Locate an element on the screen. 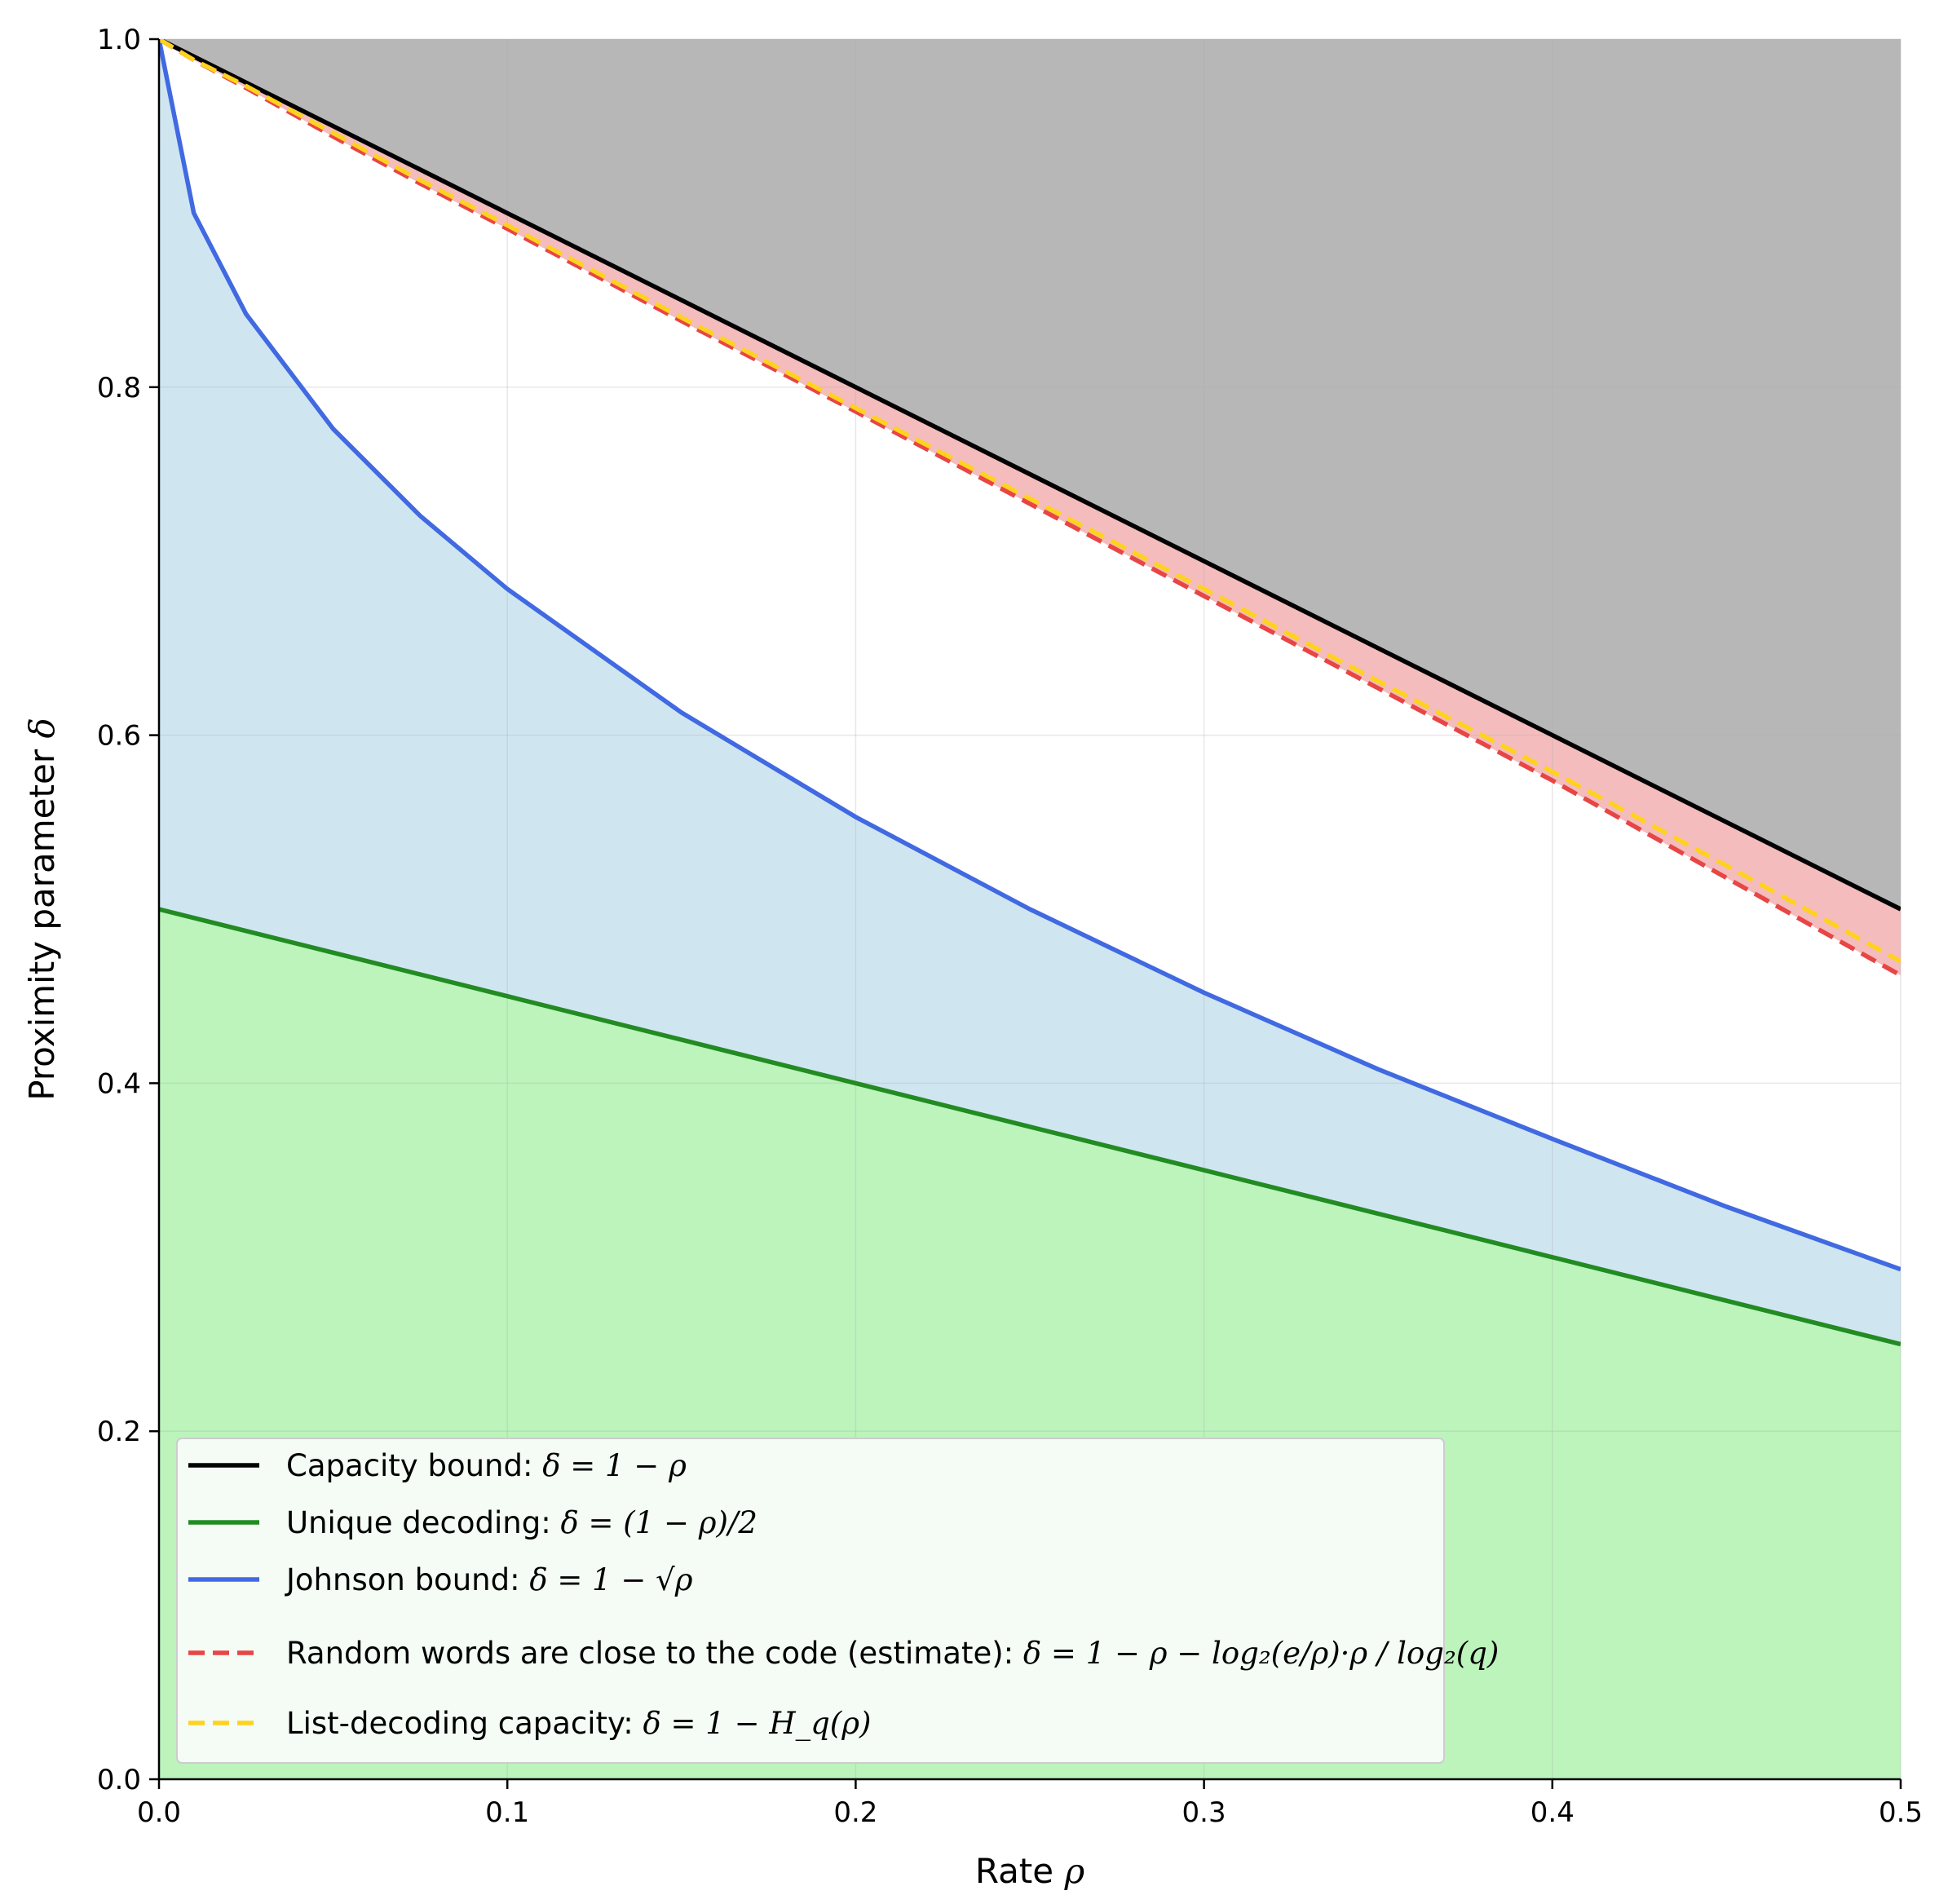 This screenshot has height=1904, width=1939. legend-label: Unique decoding: δ = (1 − ρ)/2 is located at coordinates (521, 1523).